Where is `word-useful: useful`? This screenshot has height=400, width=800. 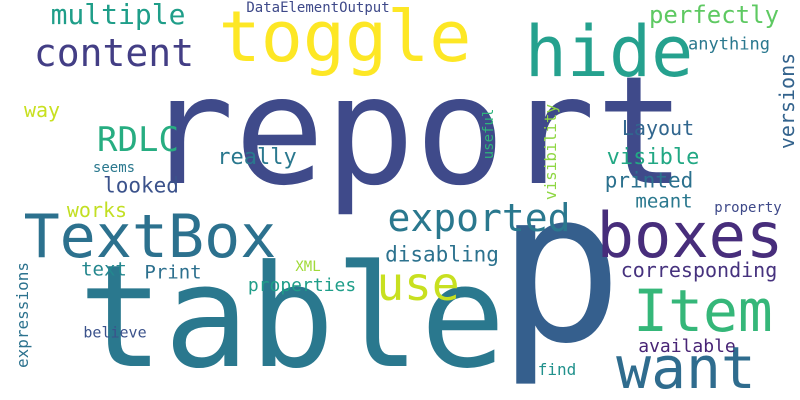
word-useful: useful is located at coordinates (489, 134).